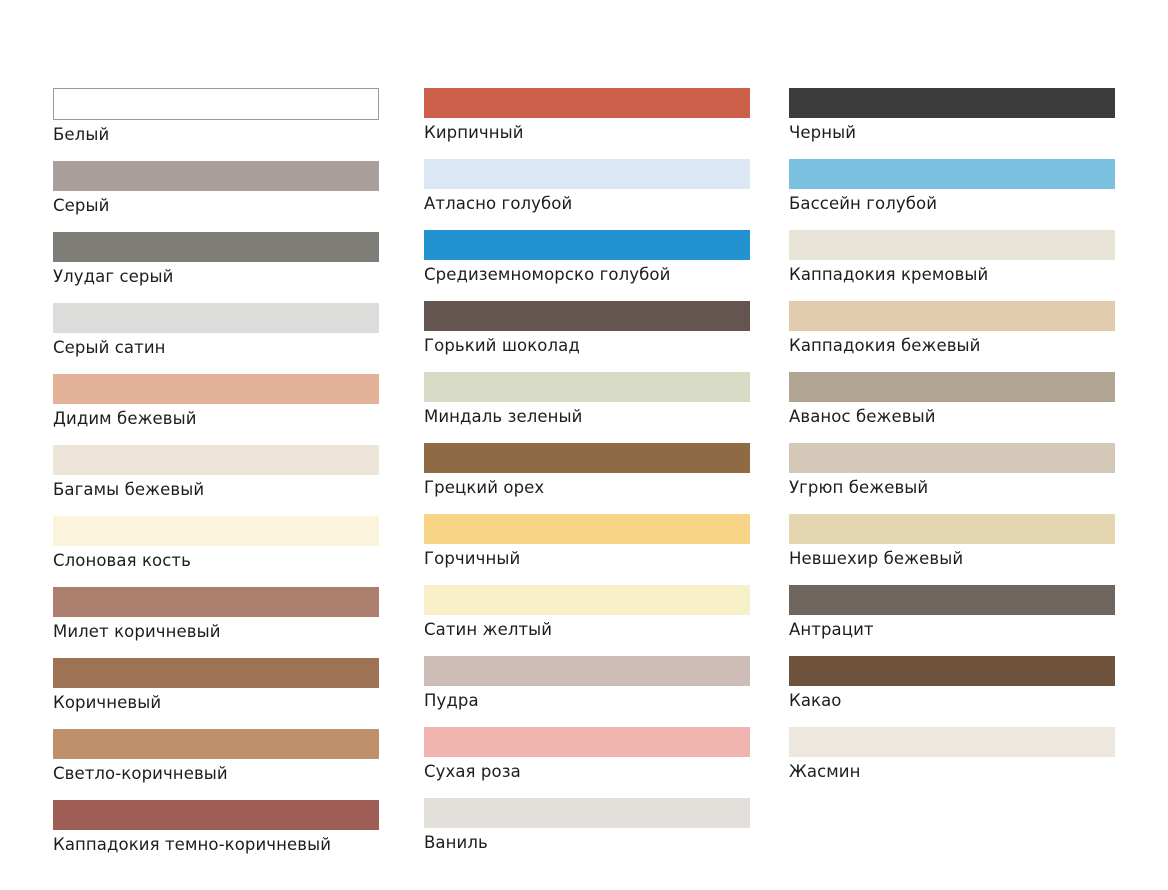  I want to click on color-swatch-item: Миндаль зеленый, so click(587, 401).